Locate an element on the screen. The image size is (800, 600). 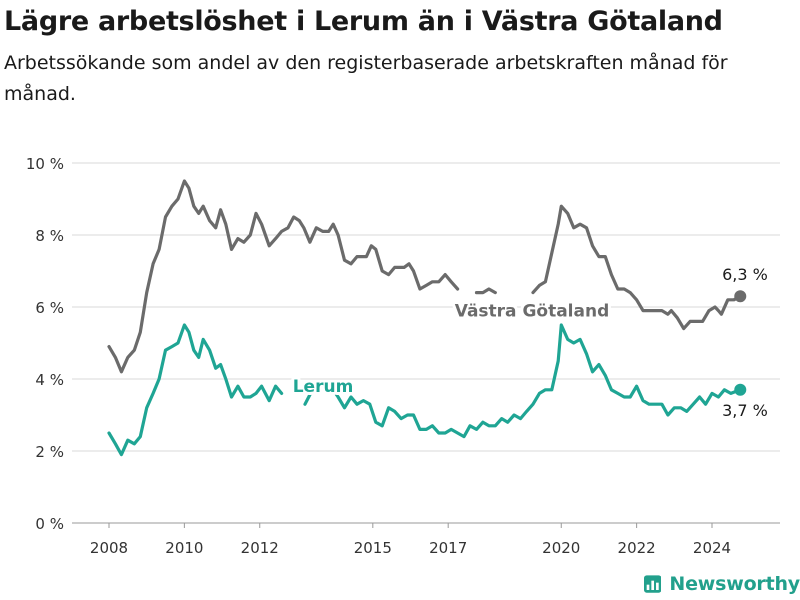
series-label-lerum: Lerum is located at coordinates (323, 387).